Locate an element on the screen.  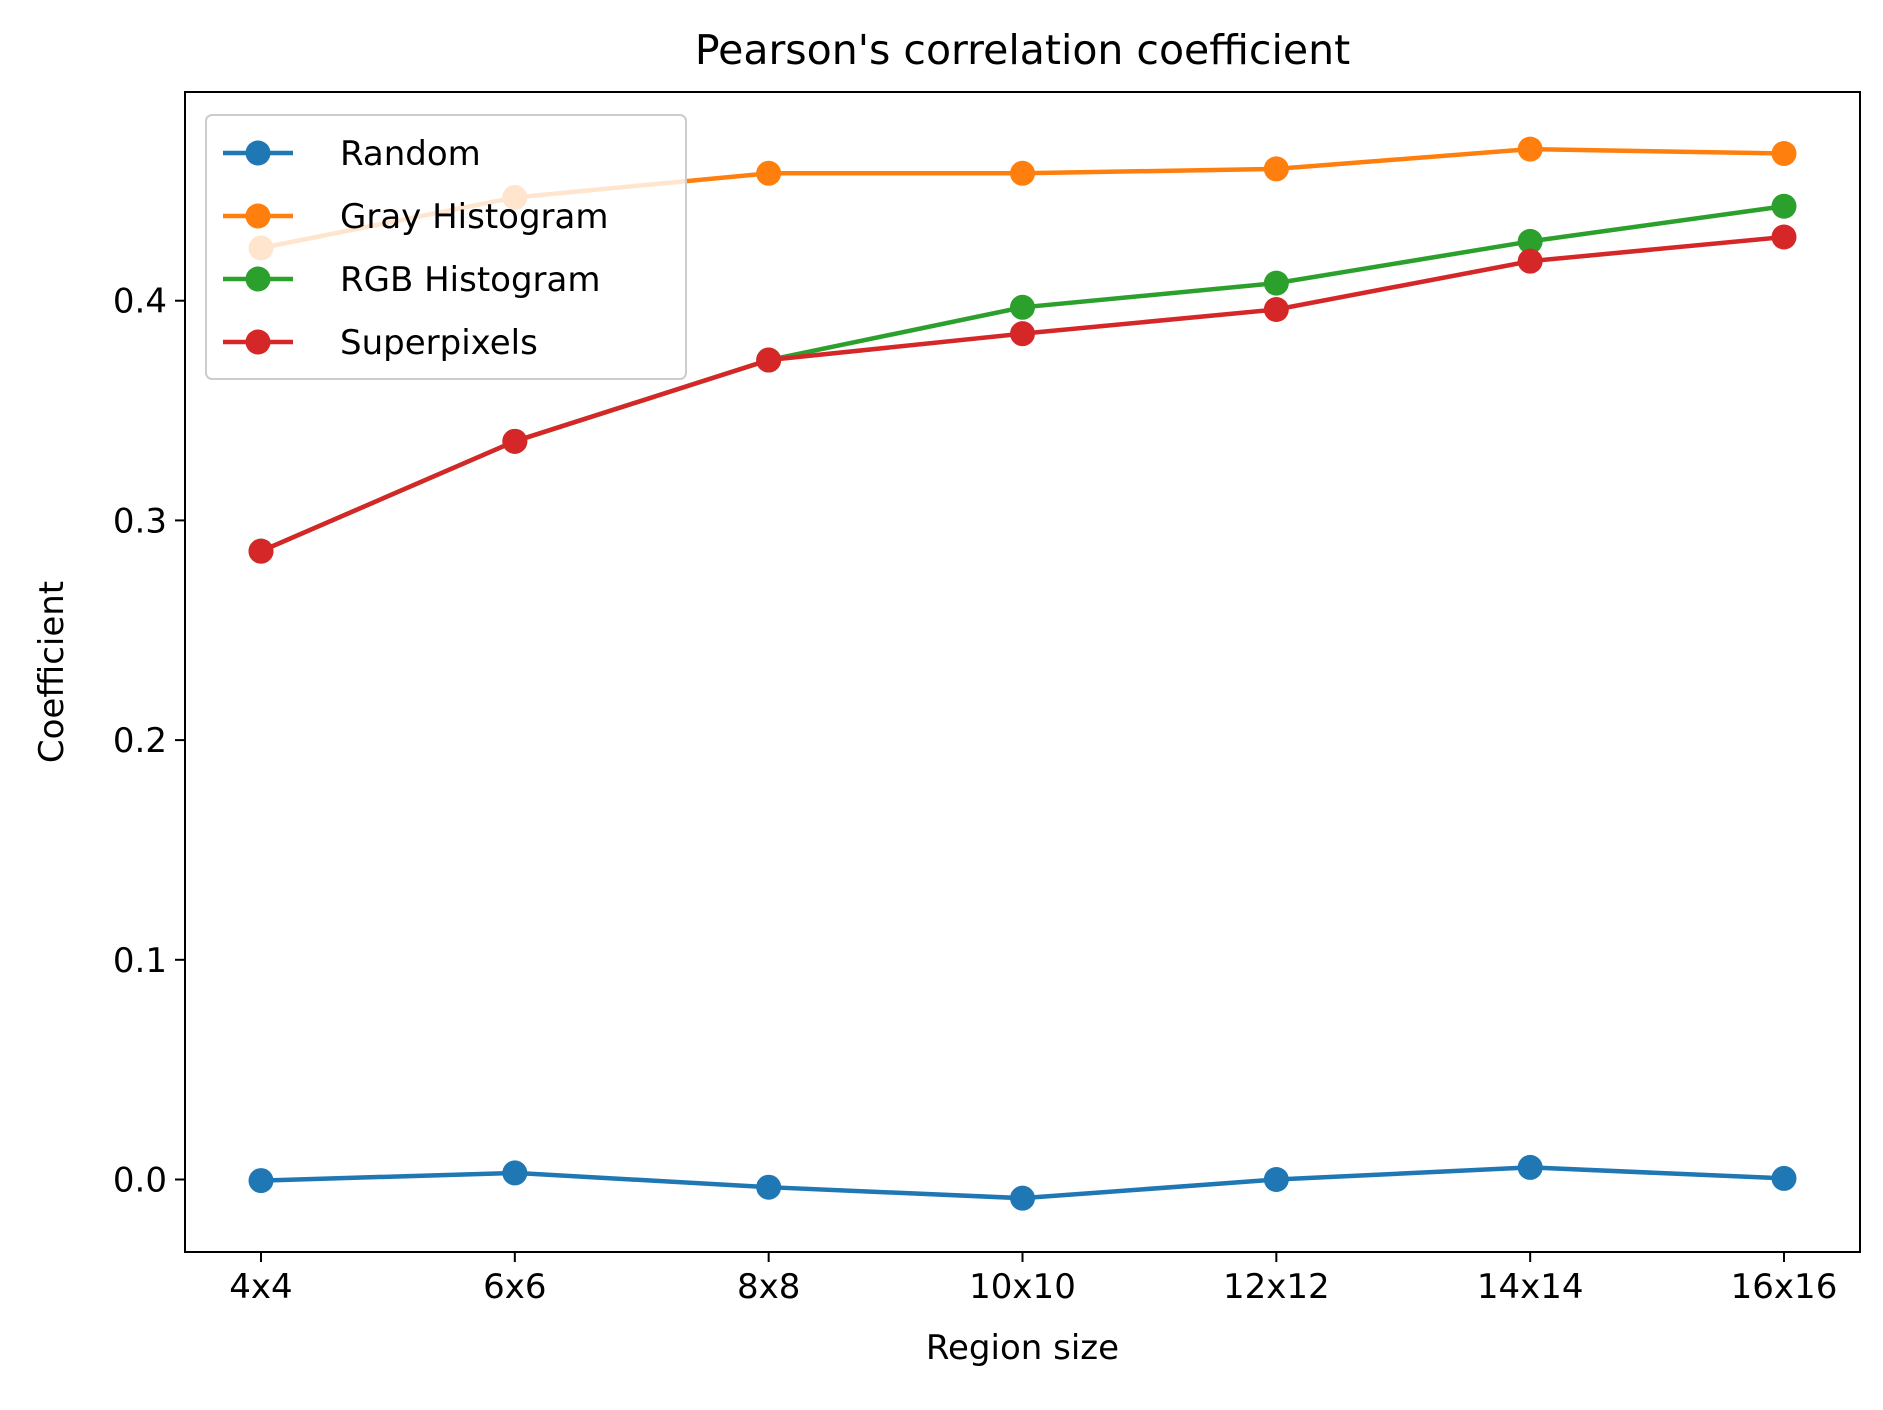
legend-box is located at coordinates (446, 247).